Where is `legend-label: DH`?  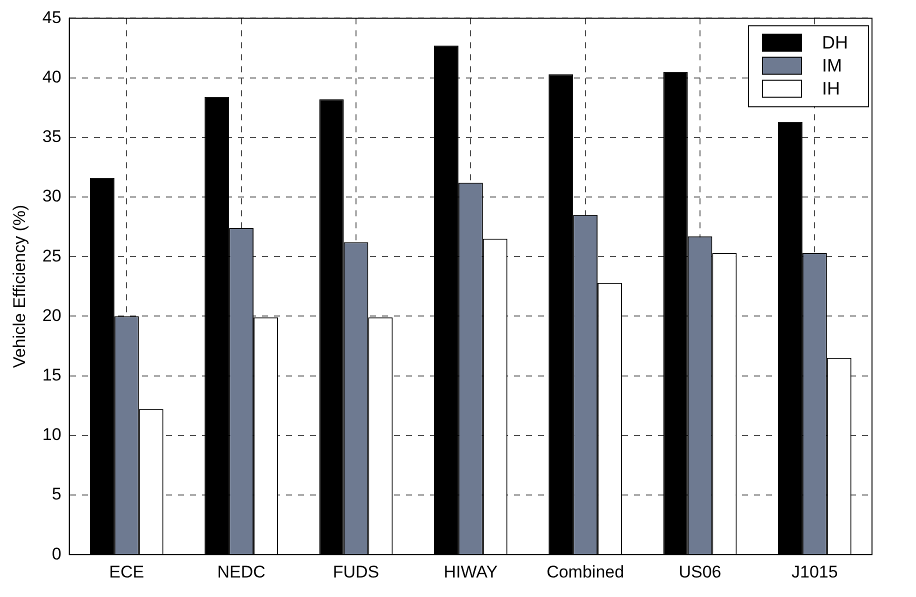
legend-label: DH is located at coordinates (835, 42).